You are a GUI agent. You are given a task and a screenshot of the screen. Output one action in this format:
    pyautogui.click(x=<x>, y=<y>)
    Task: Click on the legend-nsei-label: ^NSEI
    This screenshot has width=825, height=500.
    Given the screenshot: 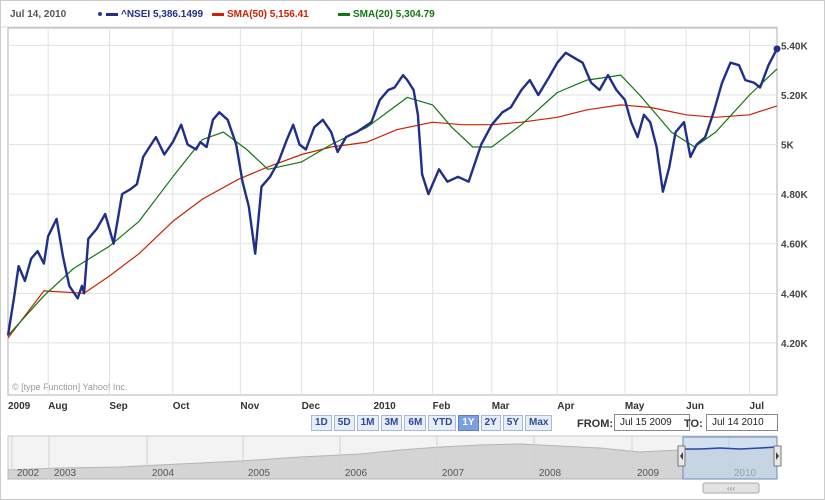 What is the action you would take?
    pyautogui.click(x=136, y=14)
    